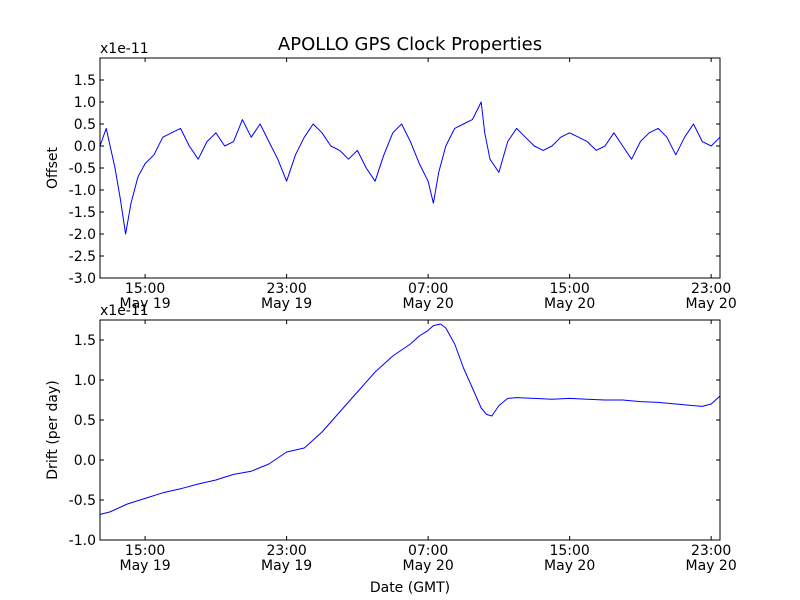 Image resolution: width=800 pixels, height=600 pixels. Describe the element at coordinates (82, 213) in the screenshot. I see `y-tick-label: -1.5` at that location.